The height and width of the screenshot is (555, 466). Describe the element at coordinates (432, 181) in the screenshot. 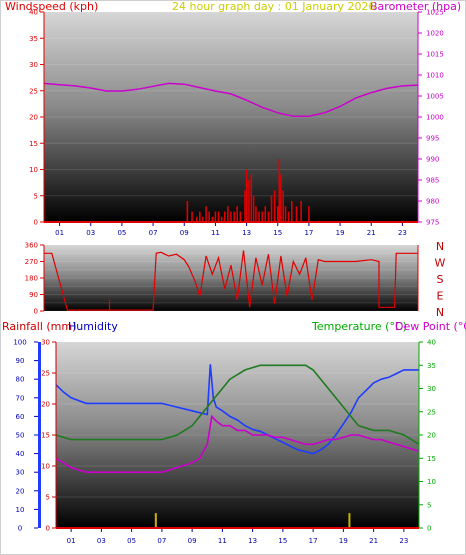

I see `barometer-tick-label: 985` at that location.